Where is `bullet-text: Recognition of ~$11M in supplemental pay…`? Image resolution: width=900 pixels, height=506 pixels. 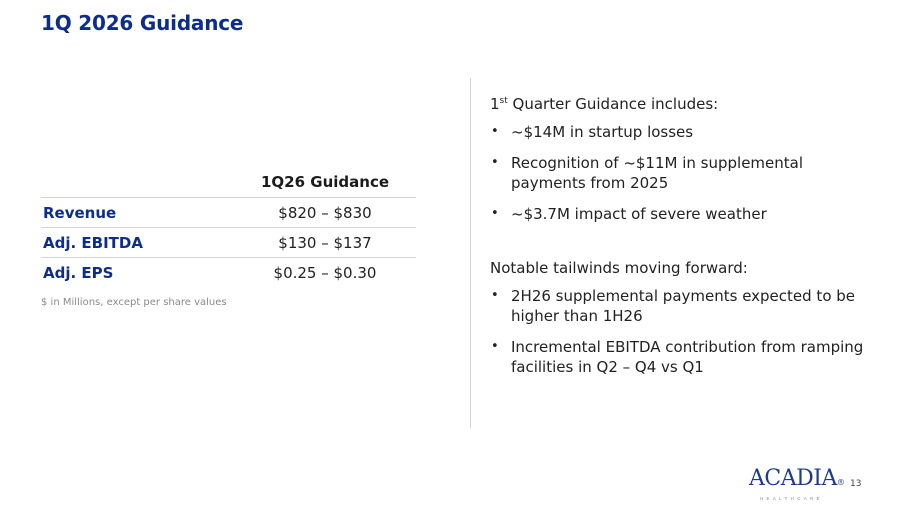 bullet-text: Recognition of ~$11M in supplemental pay… is located at coordinates (657, 173).